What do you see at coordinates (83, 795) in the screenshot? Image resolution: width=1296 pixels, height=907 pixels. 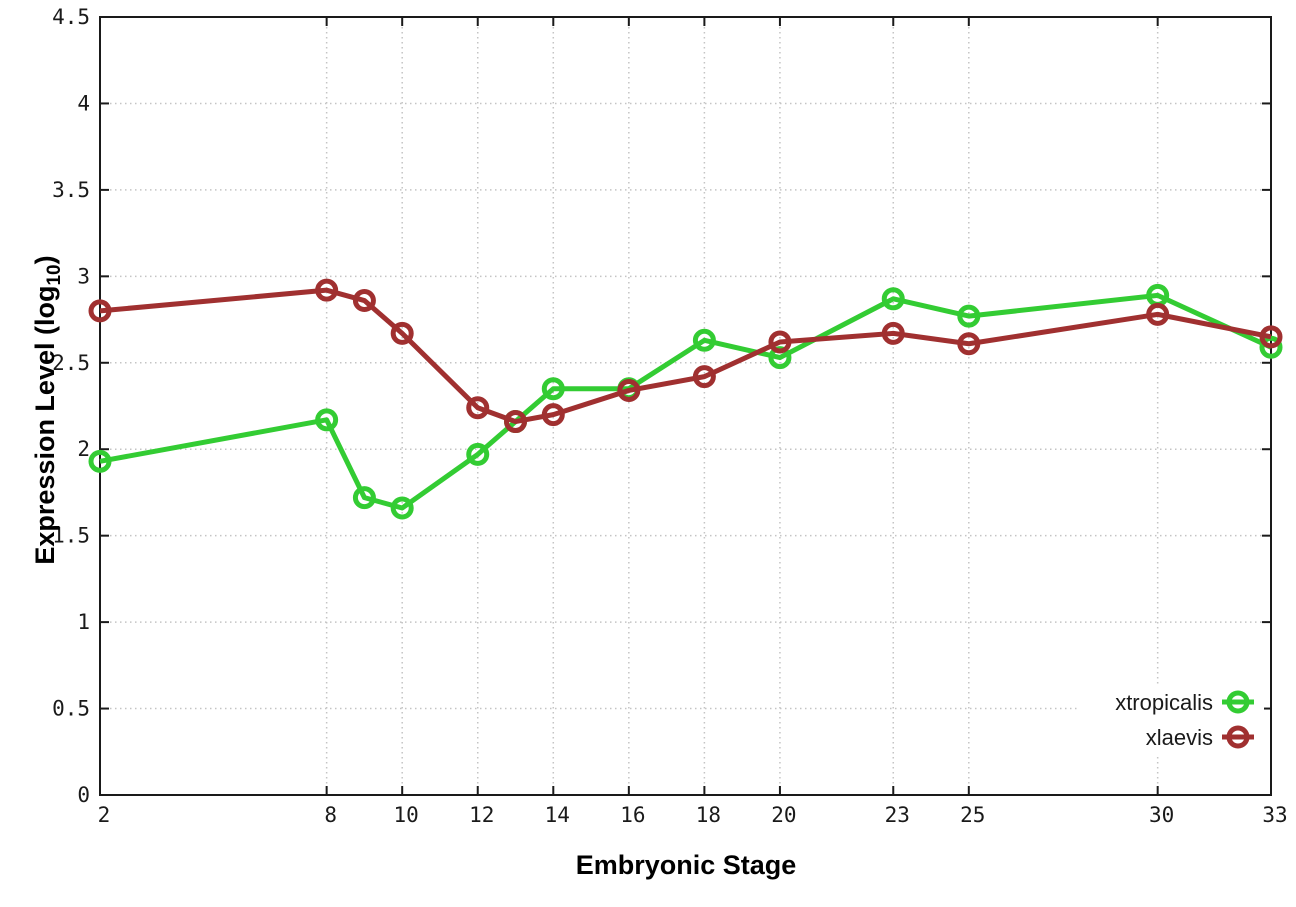 I see `y-tick-label: 0` at bounding box center [83, 795].